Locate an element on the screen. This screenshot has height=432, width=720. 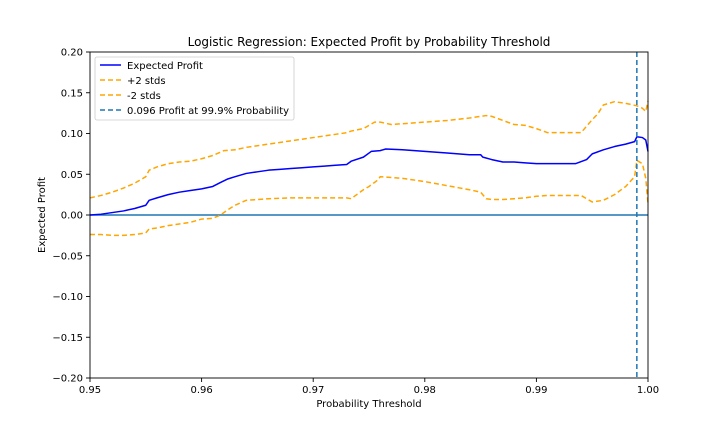
y-tick-label: −0.15 is located at coordinates (67, 338).